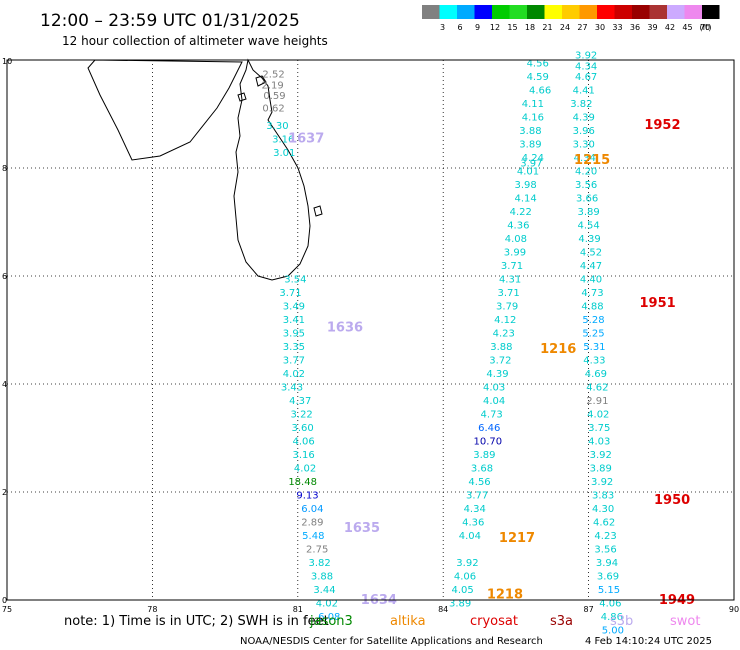  What do you see at coordinates (298, 609) in the screenshot?
I see `x-tick-label: 81` at bounding box center [298, 609].